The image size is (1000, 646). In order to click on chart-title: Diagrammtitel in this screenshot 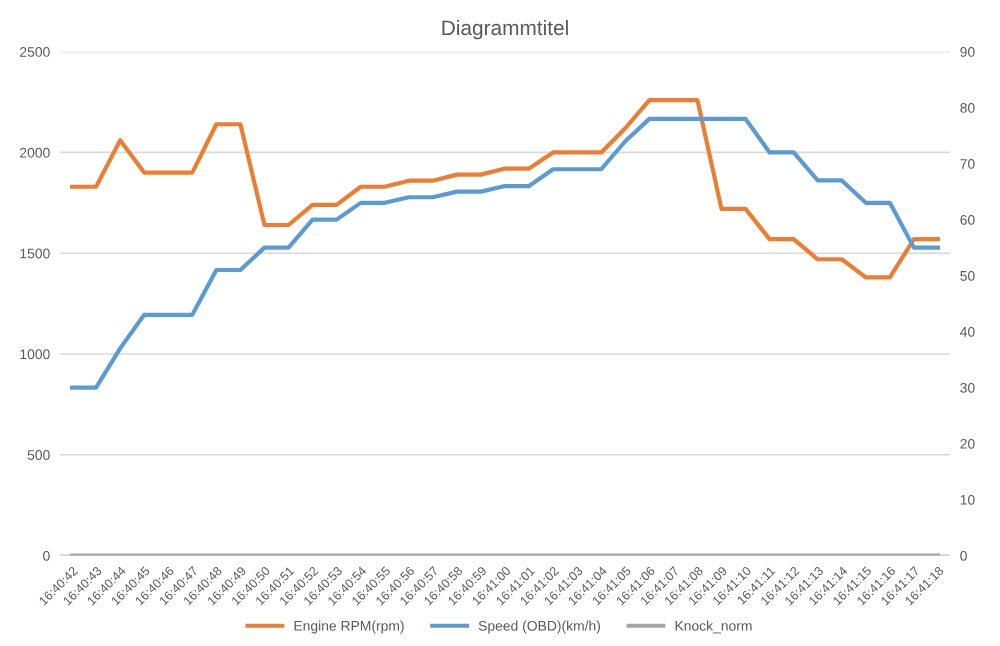, I will do `click(505, 29)`.